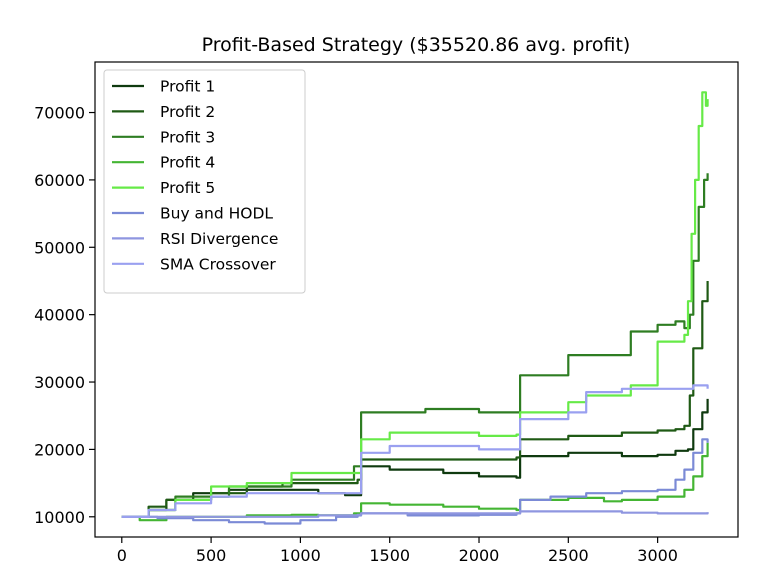  What do you see at coordinates (59, 180) in the screenshot?
I see `y-tick-label: 60000` at bounding box center [59, 180].